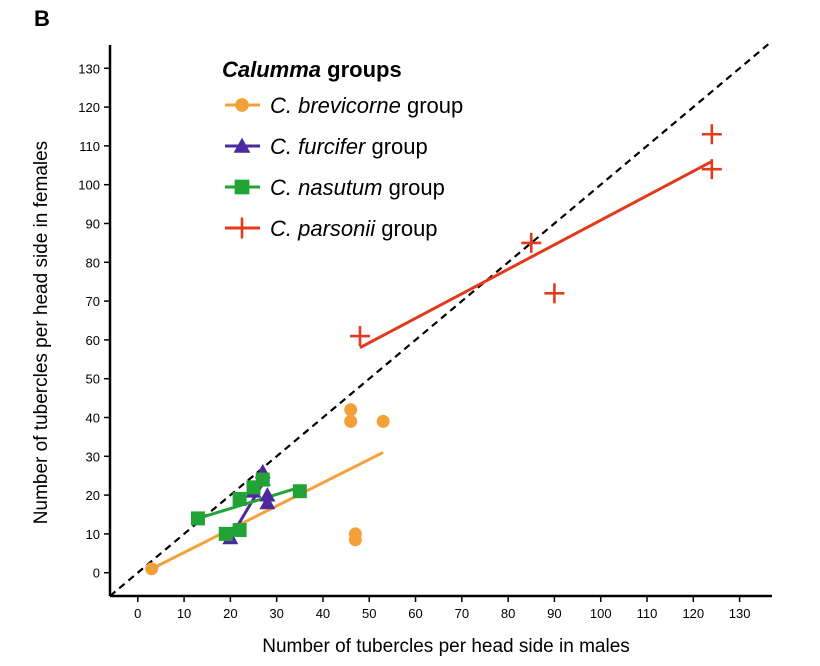  What do you see at coordinates (242, 228) in the screenshot?
I see `legend-marker-plus` at bounding box center [242, 228].